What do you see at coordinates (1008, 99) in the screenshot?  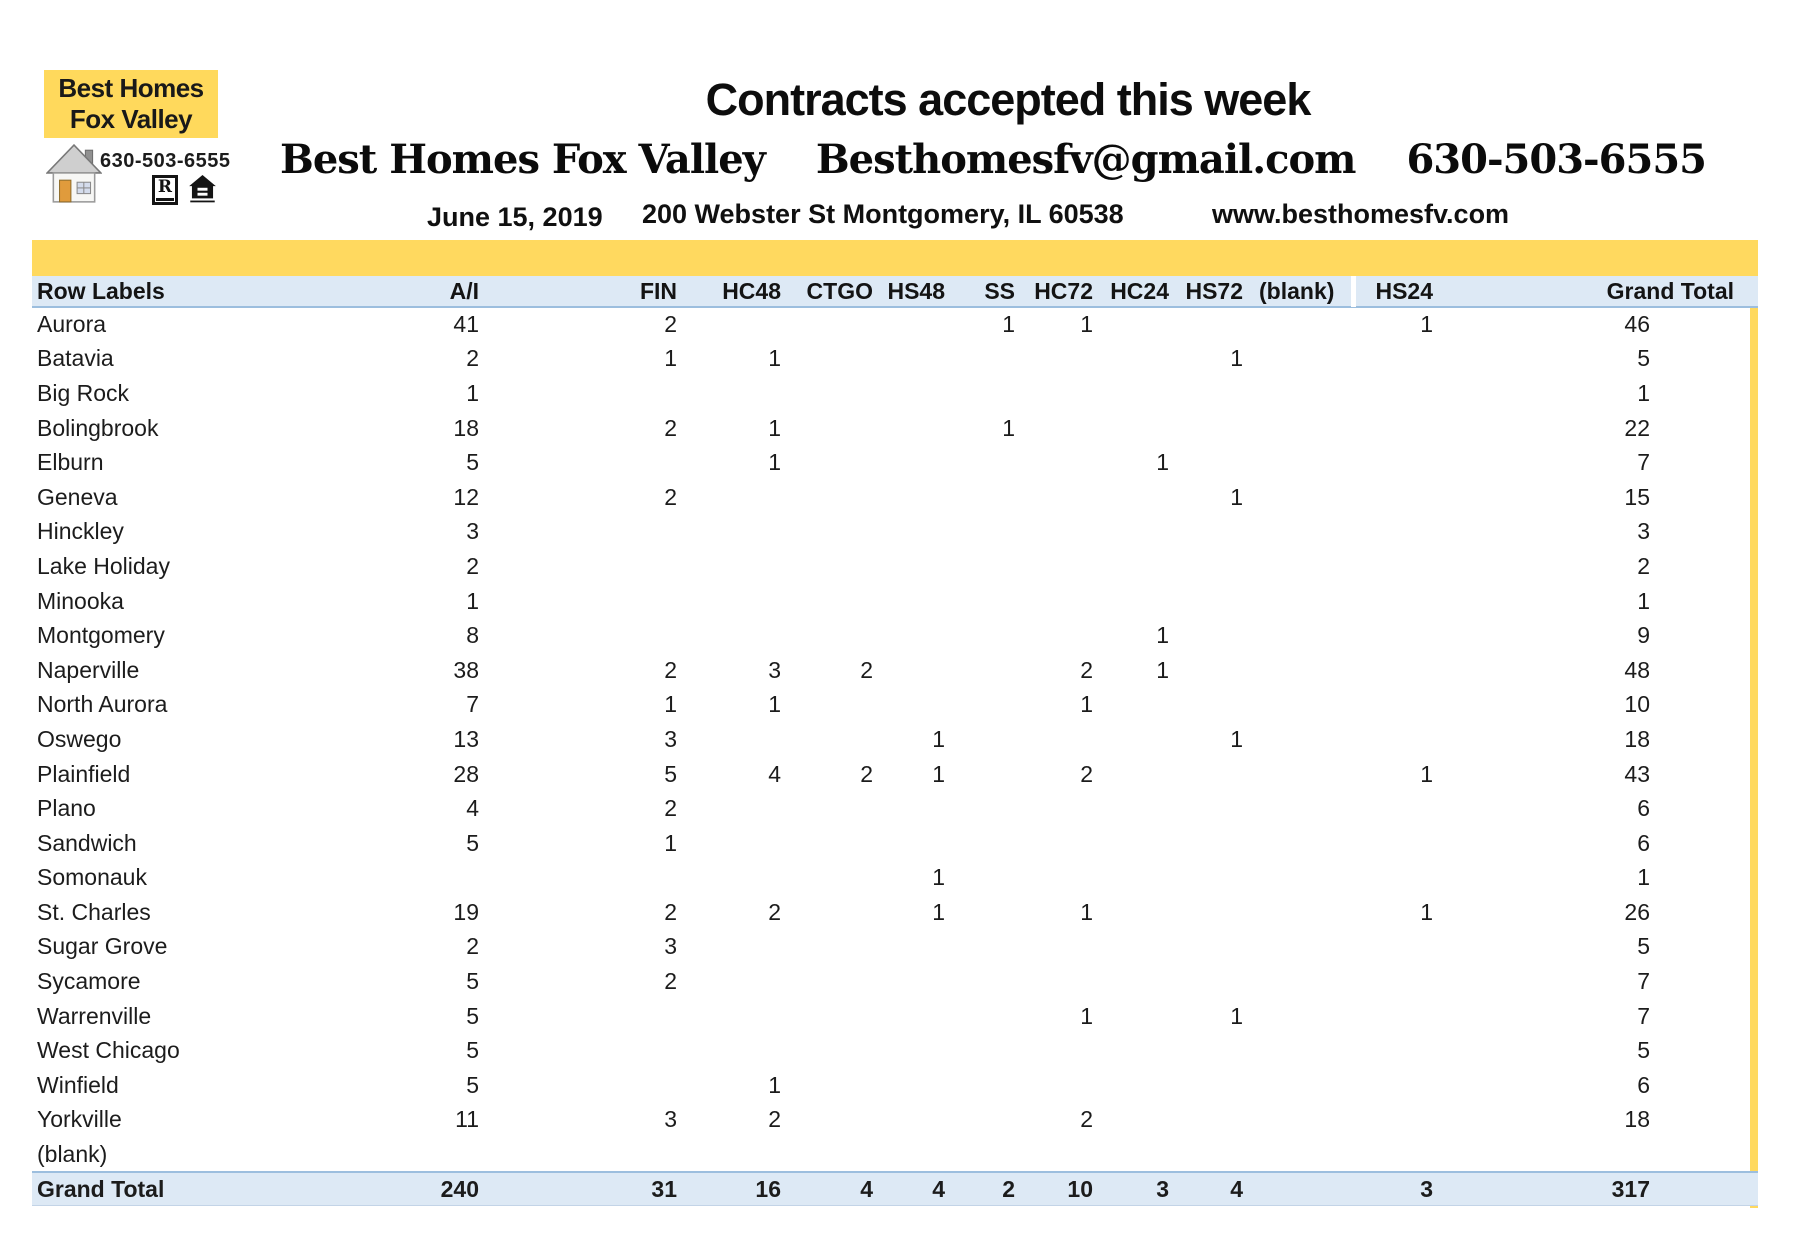 I see `page-title: Contracts accepted this week` at bounding box center [1008, 99].